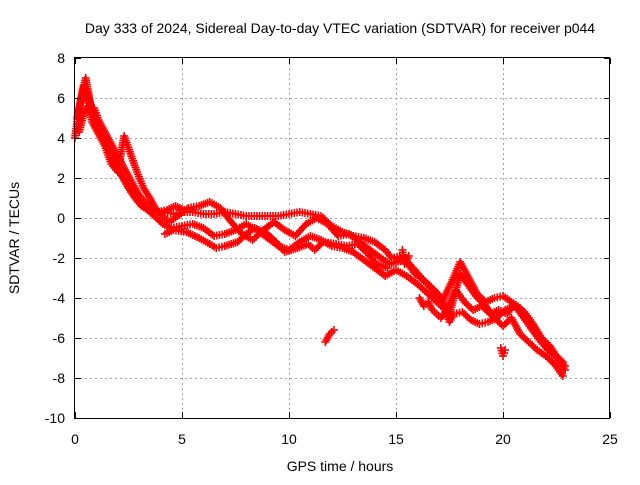 The image size is (640, 485). What do you see at coordinates (503, 439) in the screenshot?
I see `x-tick-label: 20` at bounding box center [503, 439].